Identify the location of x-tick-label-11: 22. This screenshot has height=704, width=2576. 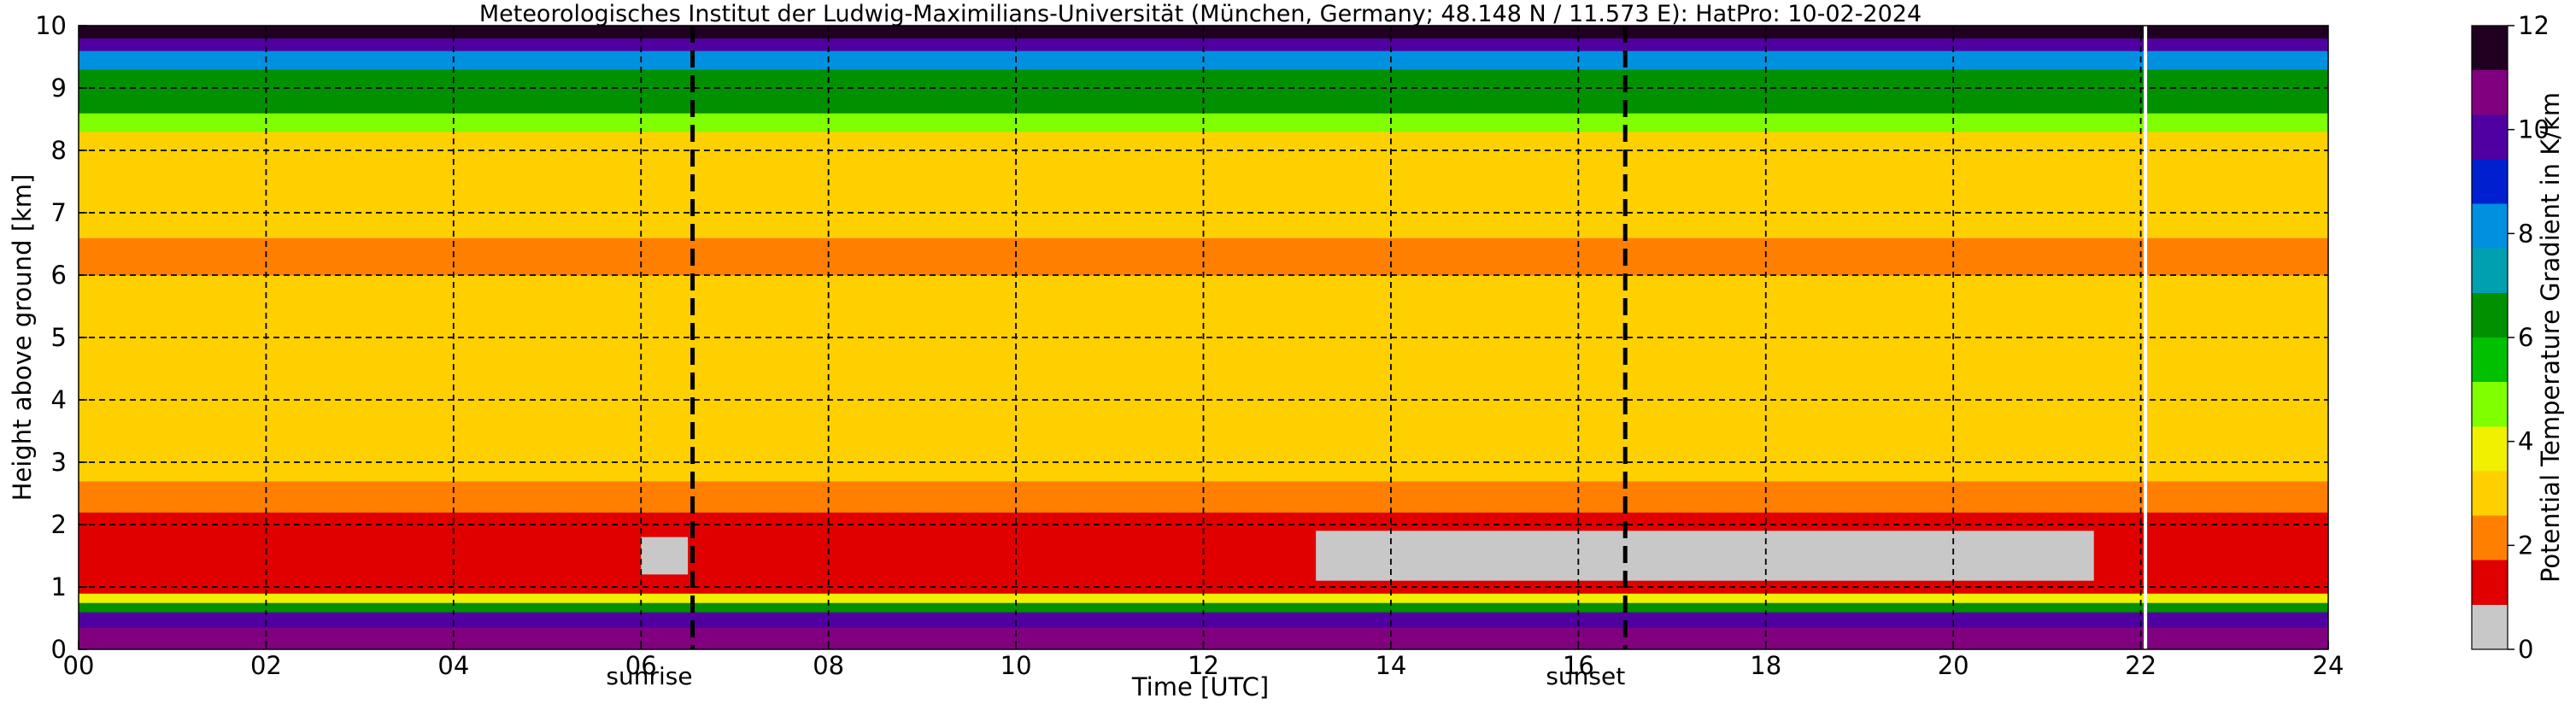
(2140, 665).